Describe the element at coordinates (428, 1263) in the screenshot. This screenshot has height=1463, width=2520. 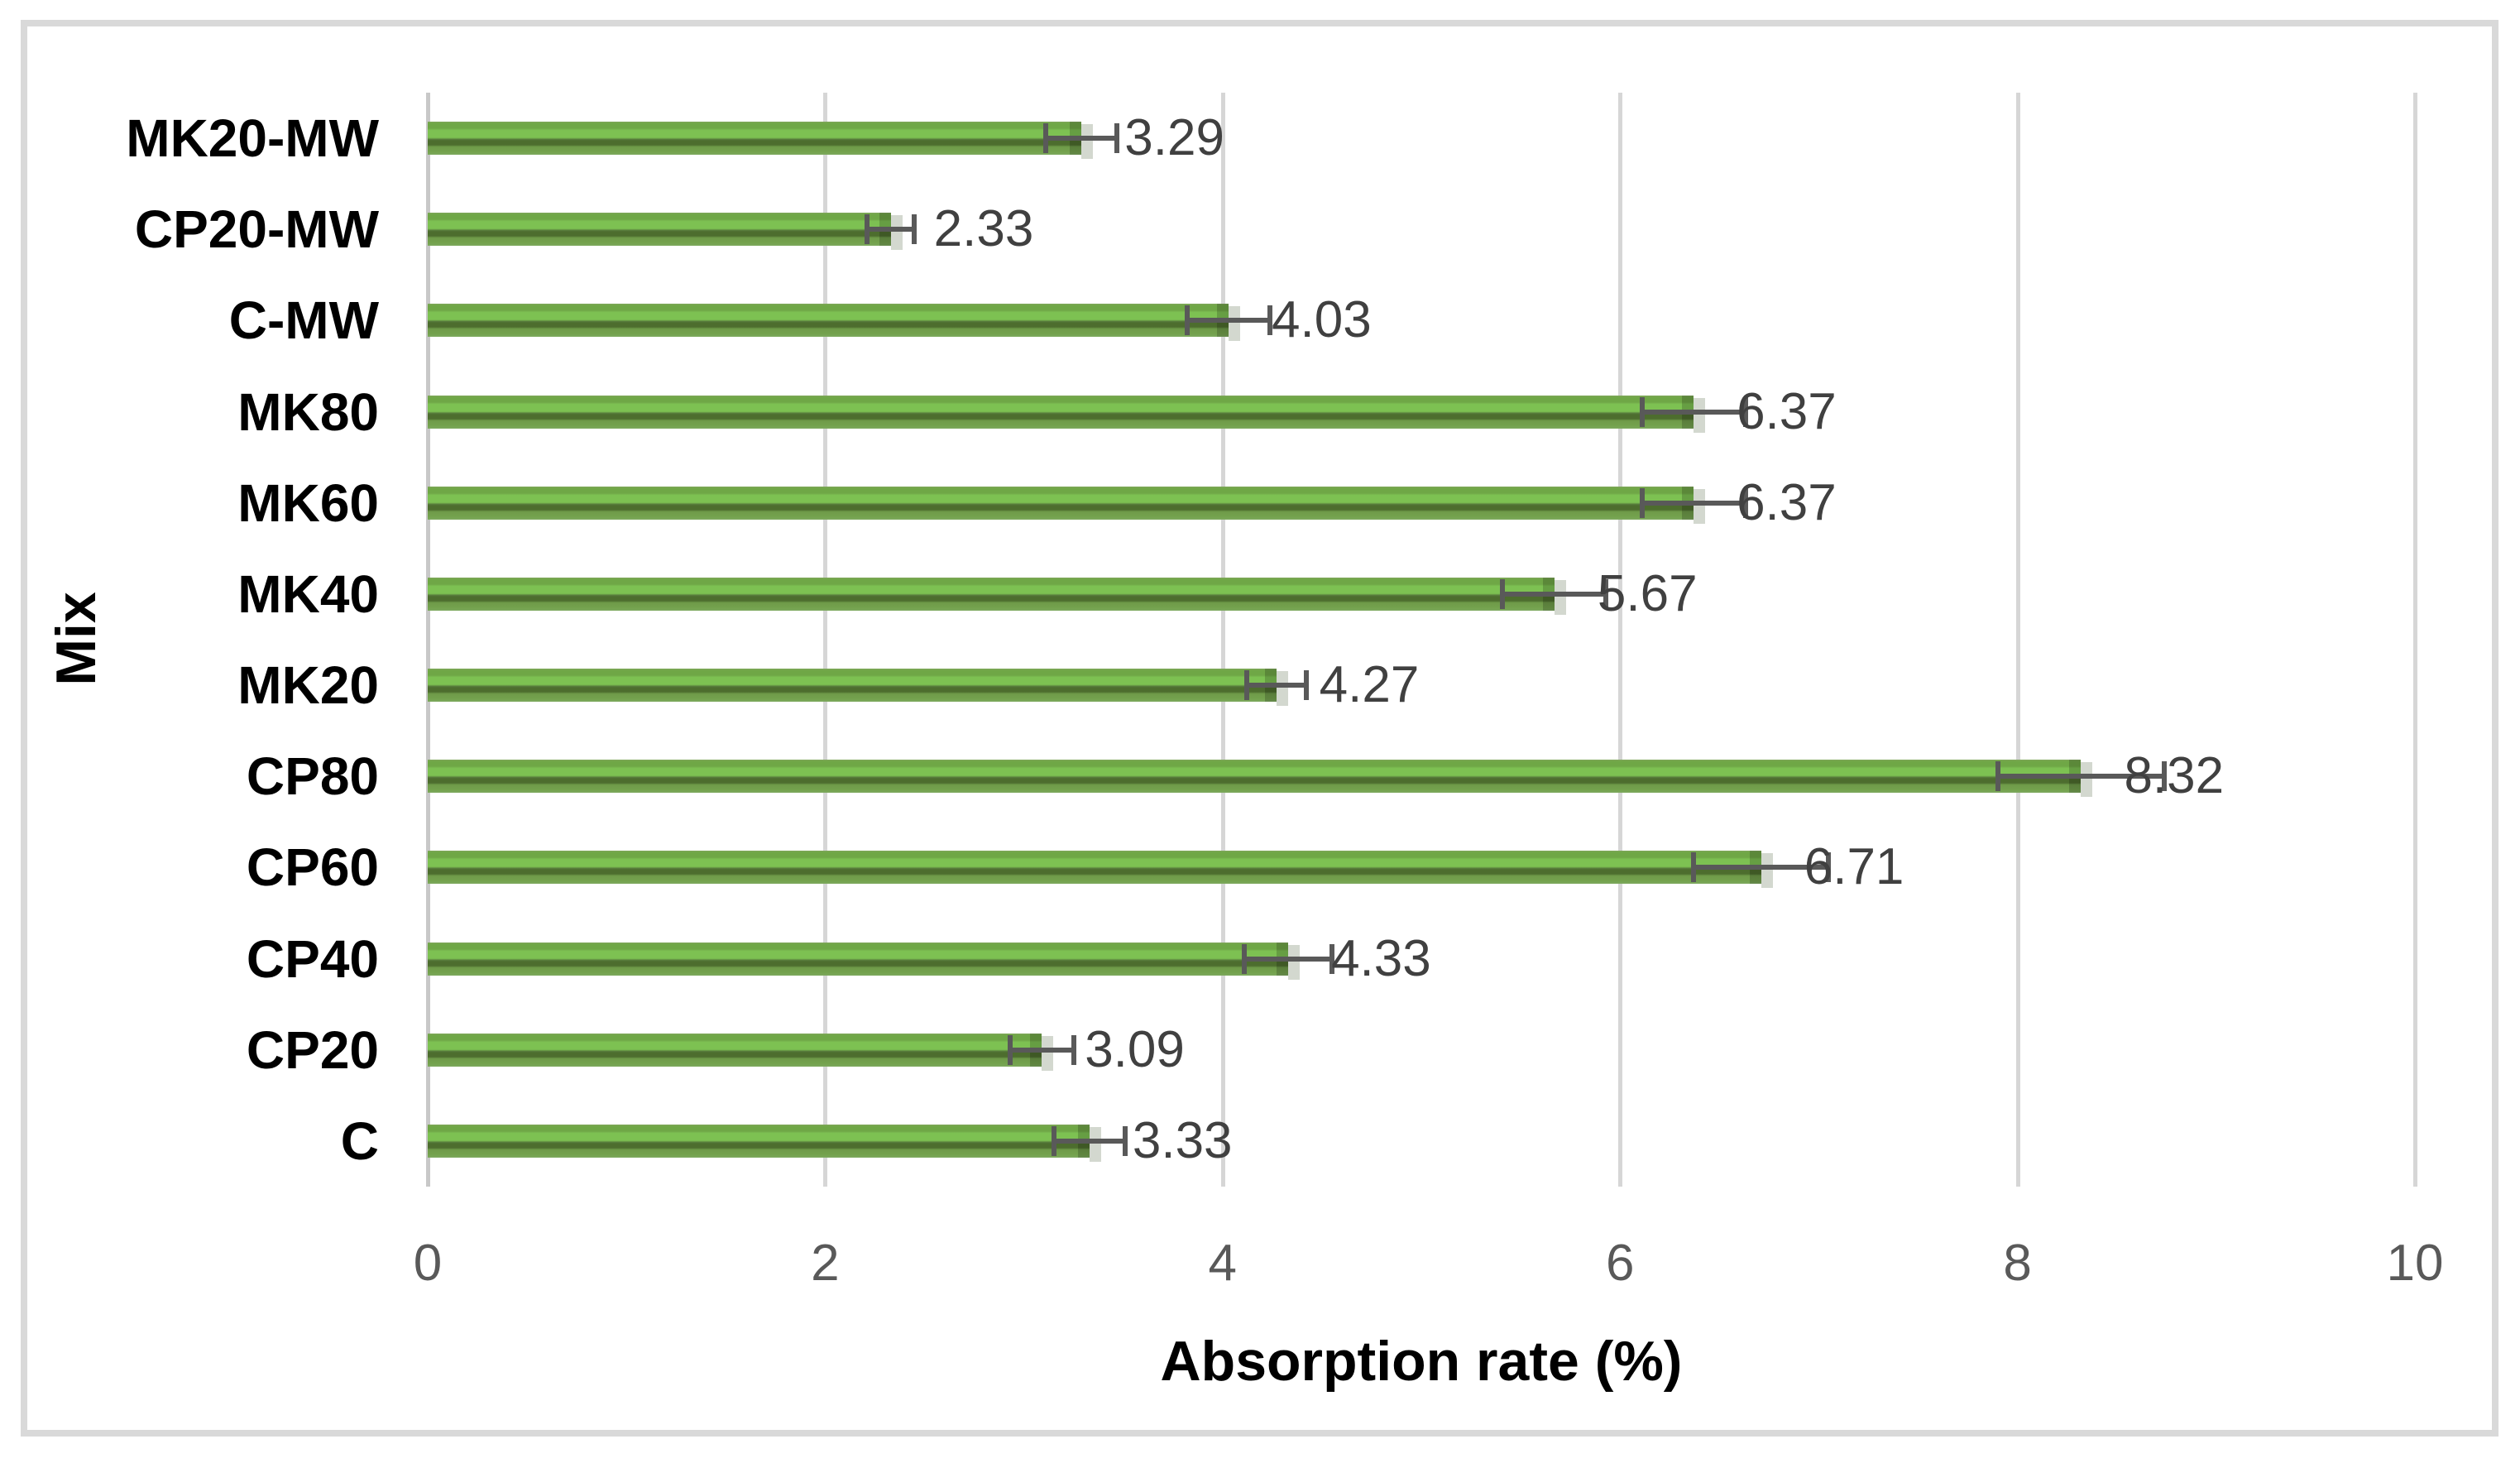
I see `x-tick-label: 0` at that location.